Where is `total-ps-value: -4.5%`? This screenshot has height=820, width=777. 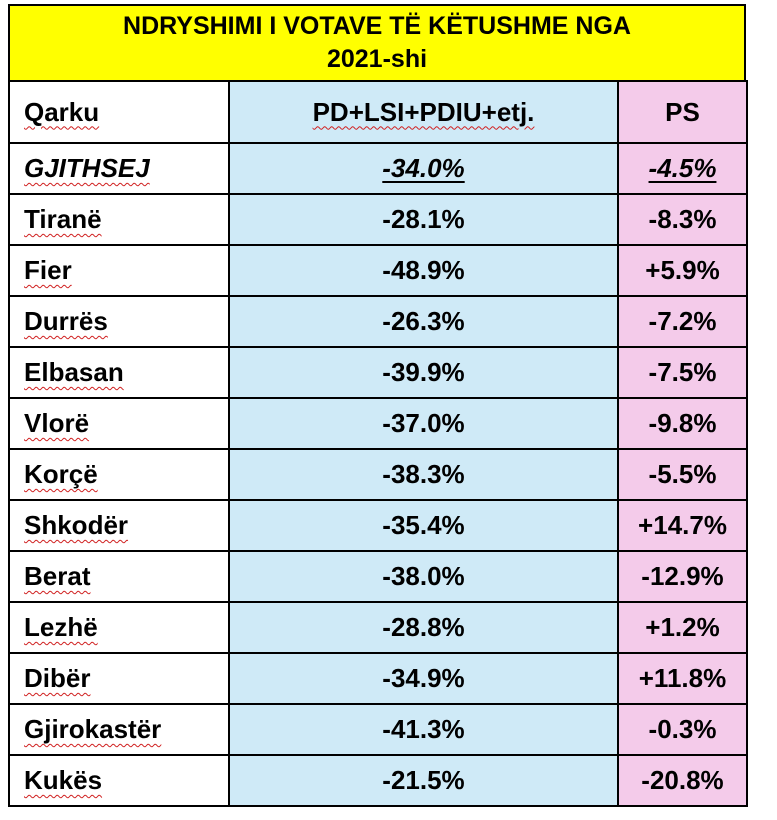 total-ps-value: -4.5% is located at coordinates (682, 168).